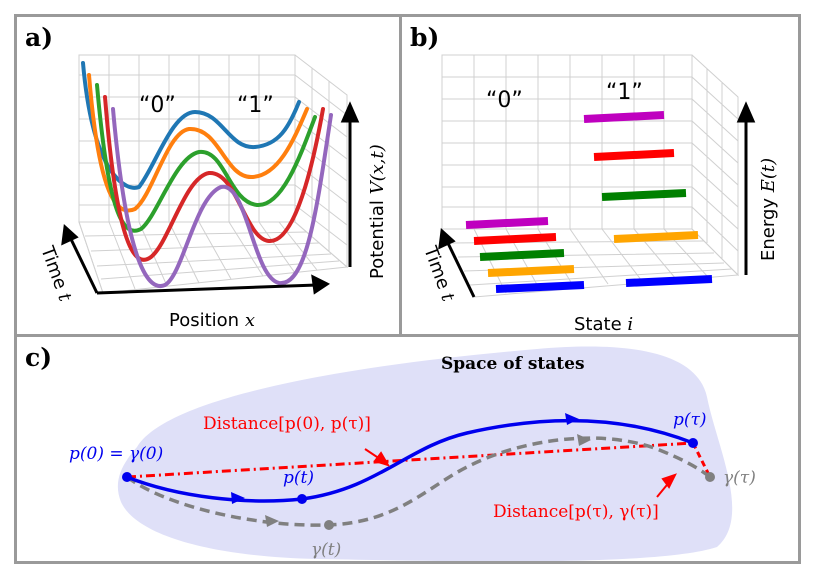  What do you see at coordinates (425, 37) in the screenshot?
I see `panel-b-label: b)` at bounding box center [425, 37].